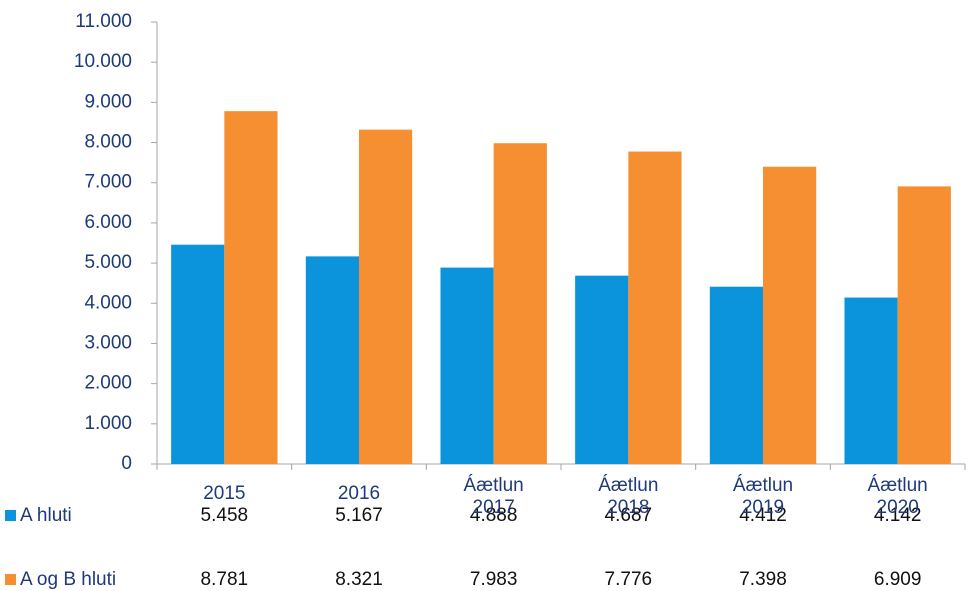  Describe the element at coordinates (108, 262) in the screenshot. I see `y-tick-label: 5.000` at that location.